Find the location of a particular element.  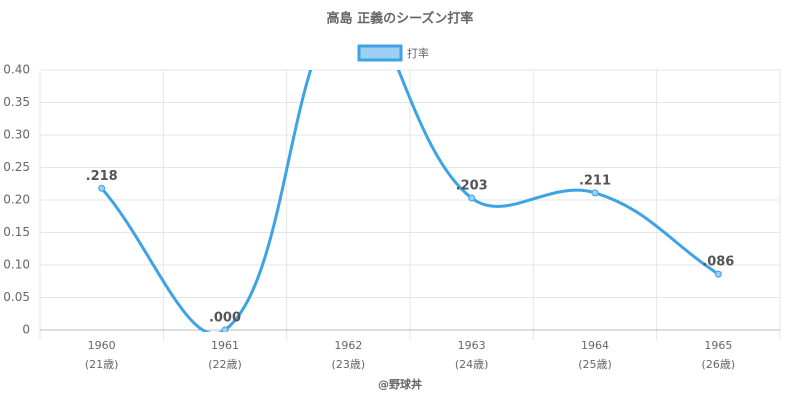

data-label: .203 is located at coordinates (472, 186).